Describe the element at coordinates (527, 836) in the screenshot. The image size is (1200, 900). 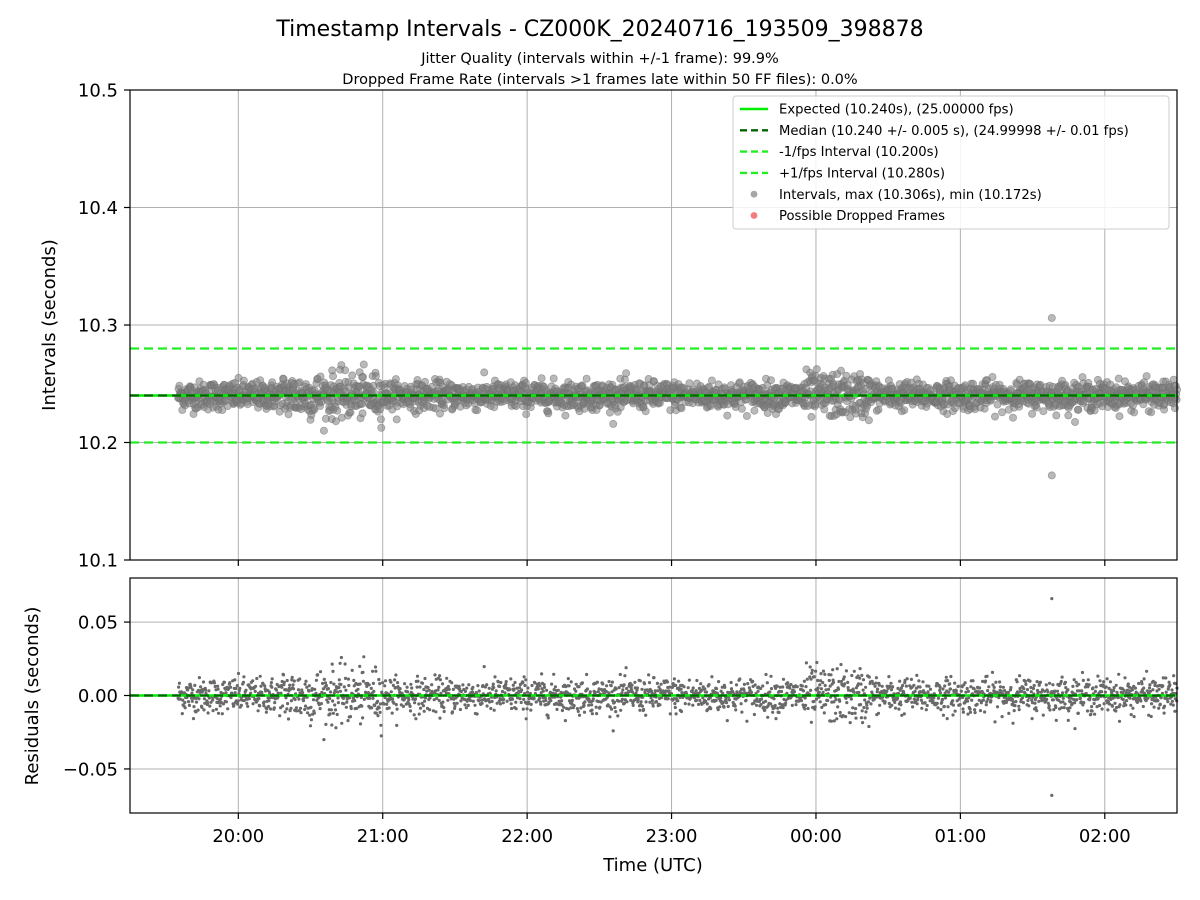
I see `x-tick-label: 22:00` at that location.